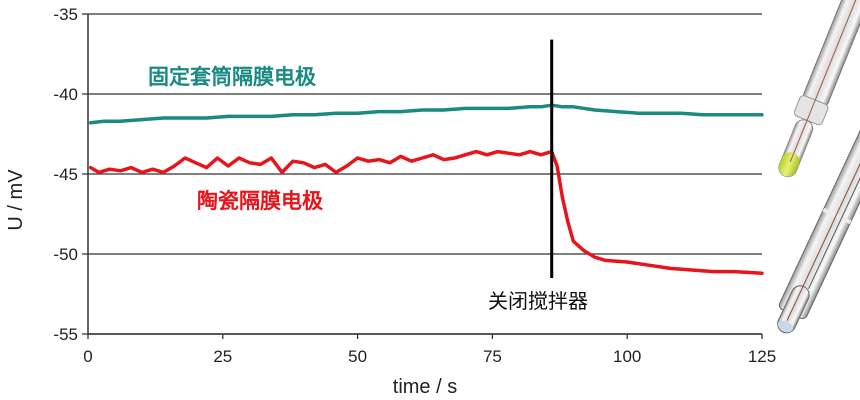  I want to click on x-tick-label: 100, so click(627, 356).